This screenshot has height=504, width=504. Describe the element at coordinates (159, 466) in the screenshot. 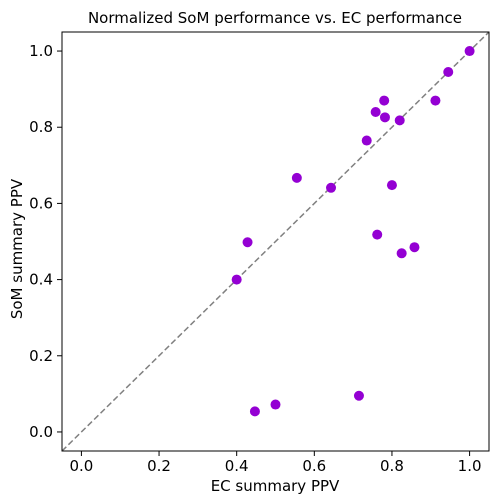

I see `x-tick-label: 0.2` at that location.